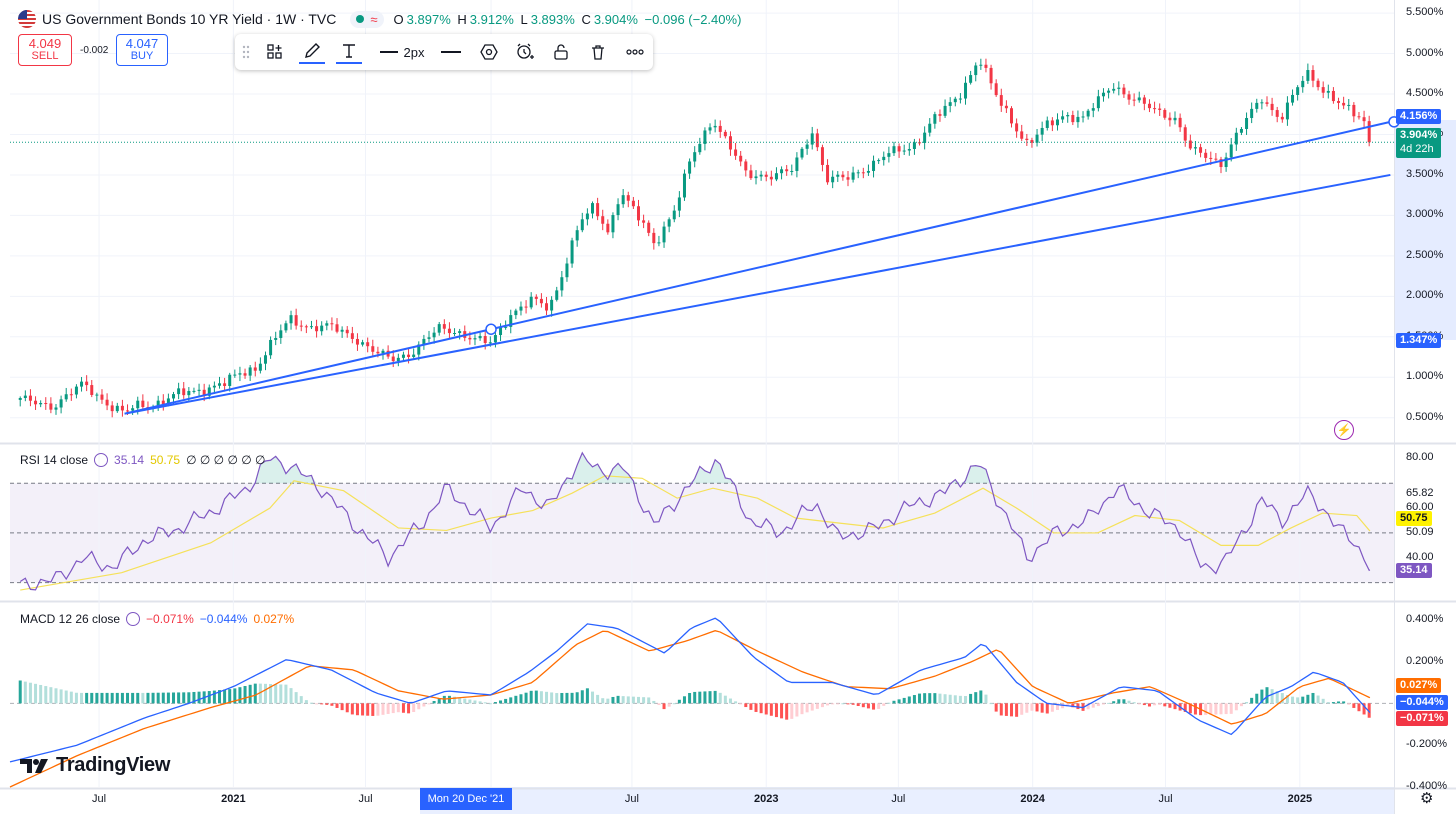 The height and width of the screenshot is (814, 1456). I want to click on sell-button: 4.049 SELL, so click(45, 50).